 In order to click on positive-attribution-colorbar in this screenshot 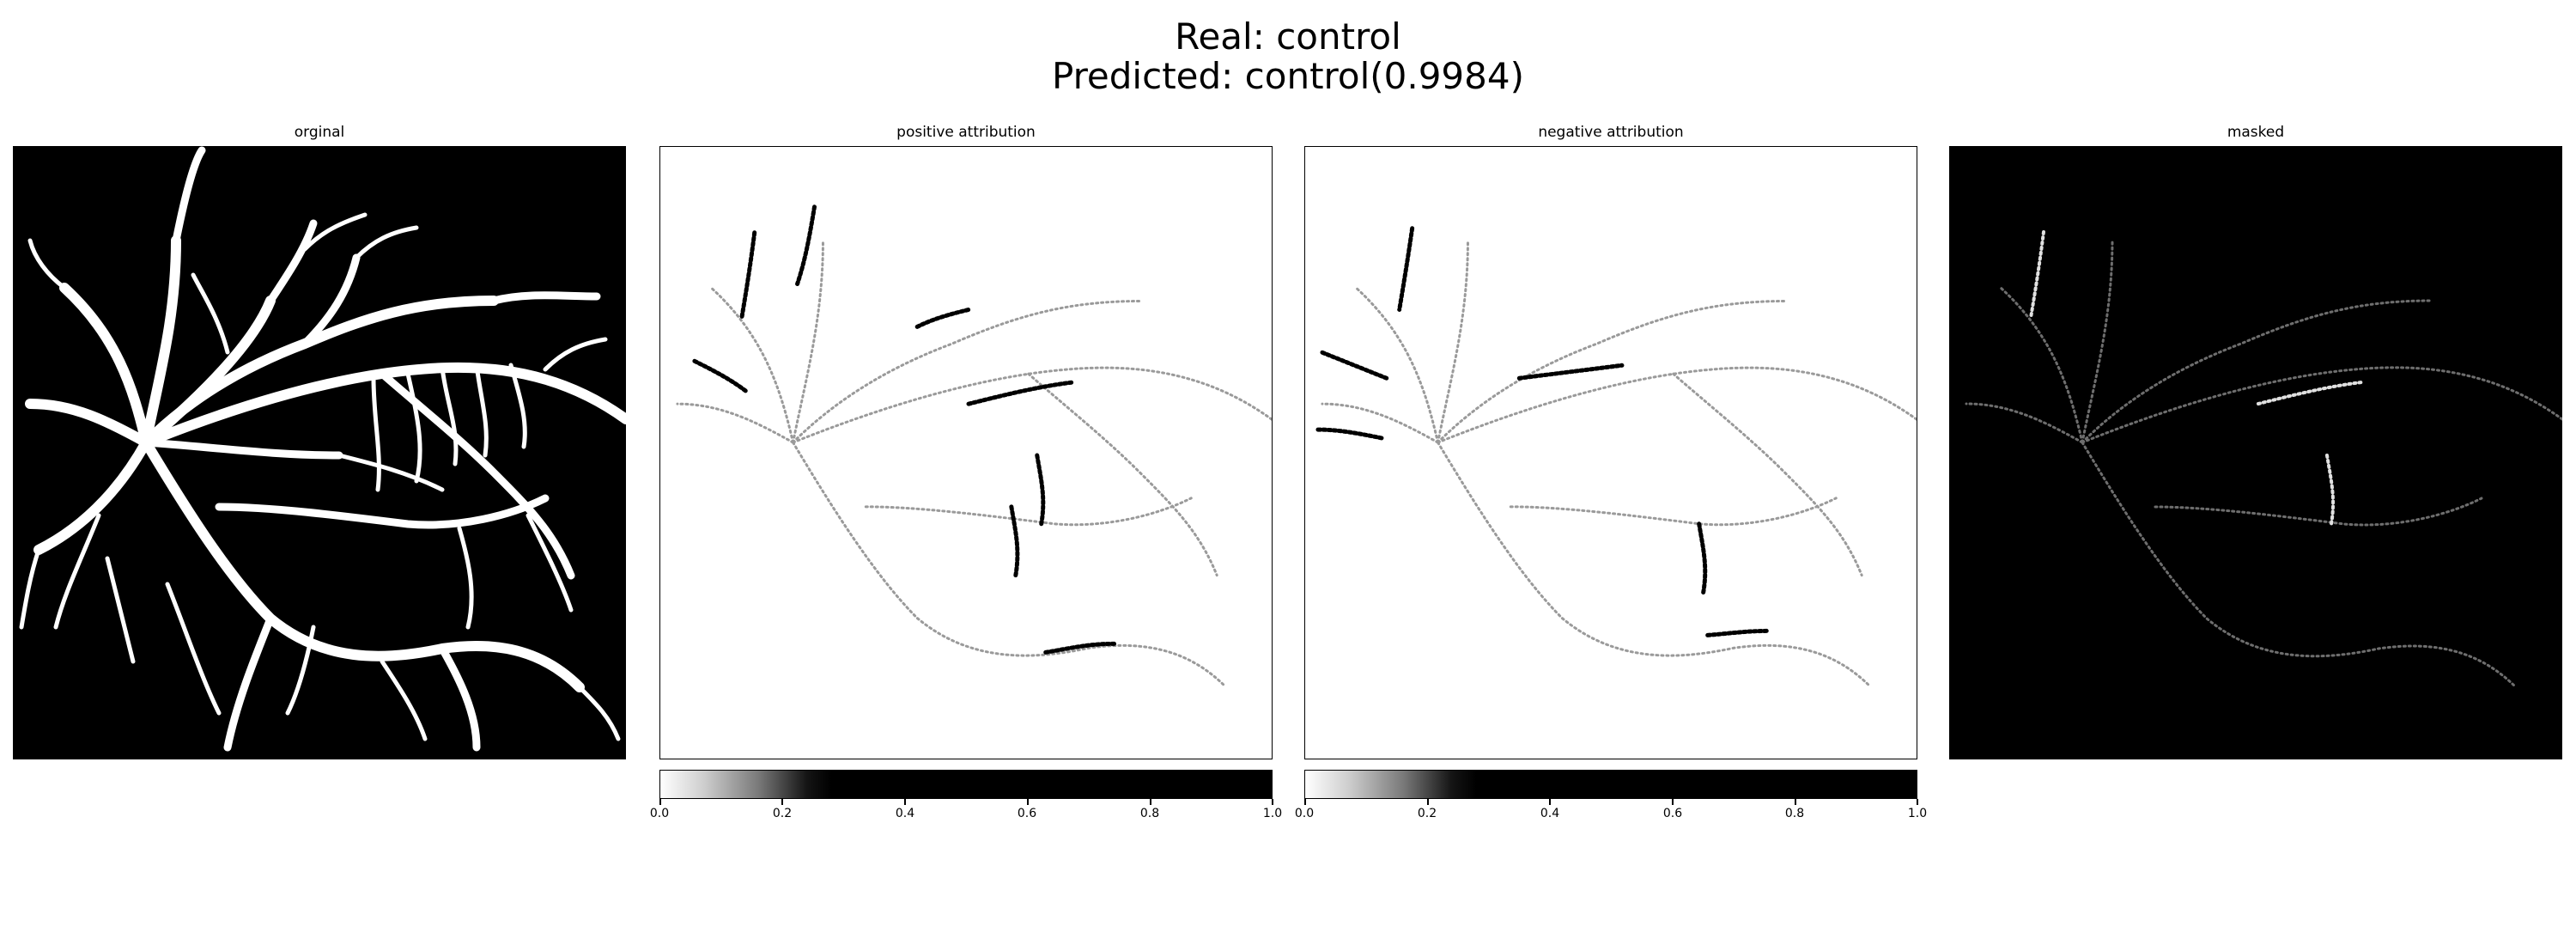, I will do `click(966, 784)`.